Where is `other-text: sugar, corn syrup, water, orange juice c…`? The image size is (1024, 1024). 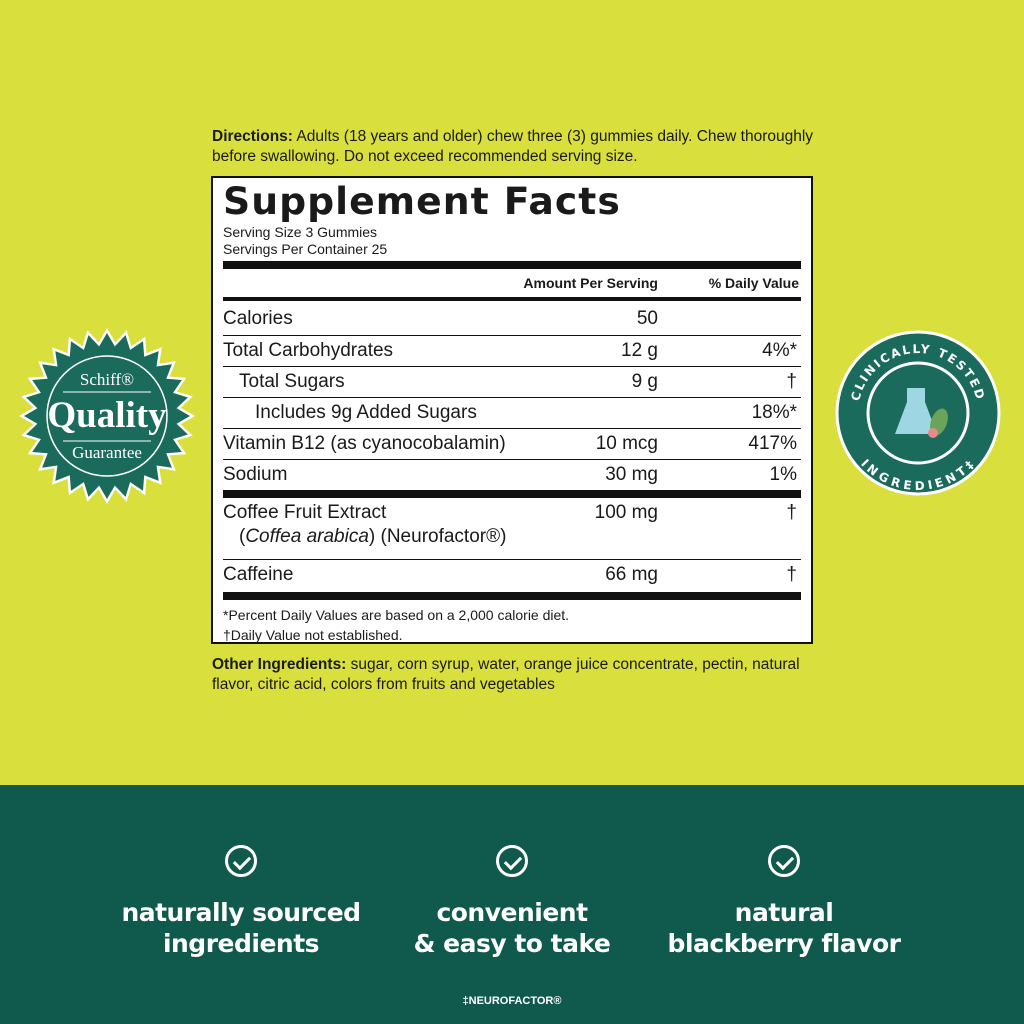 other-text: sugar, corn syrup, water, orange juice c… is located at coordinates (506, 674).